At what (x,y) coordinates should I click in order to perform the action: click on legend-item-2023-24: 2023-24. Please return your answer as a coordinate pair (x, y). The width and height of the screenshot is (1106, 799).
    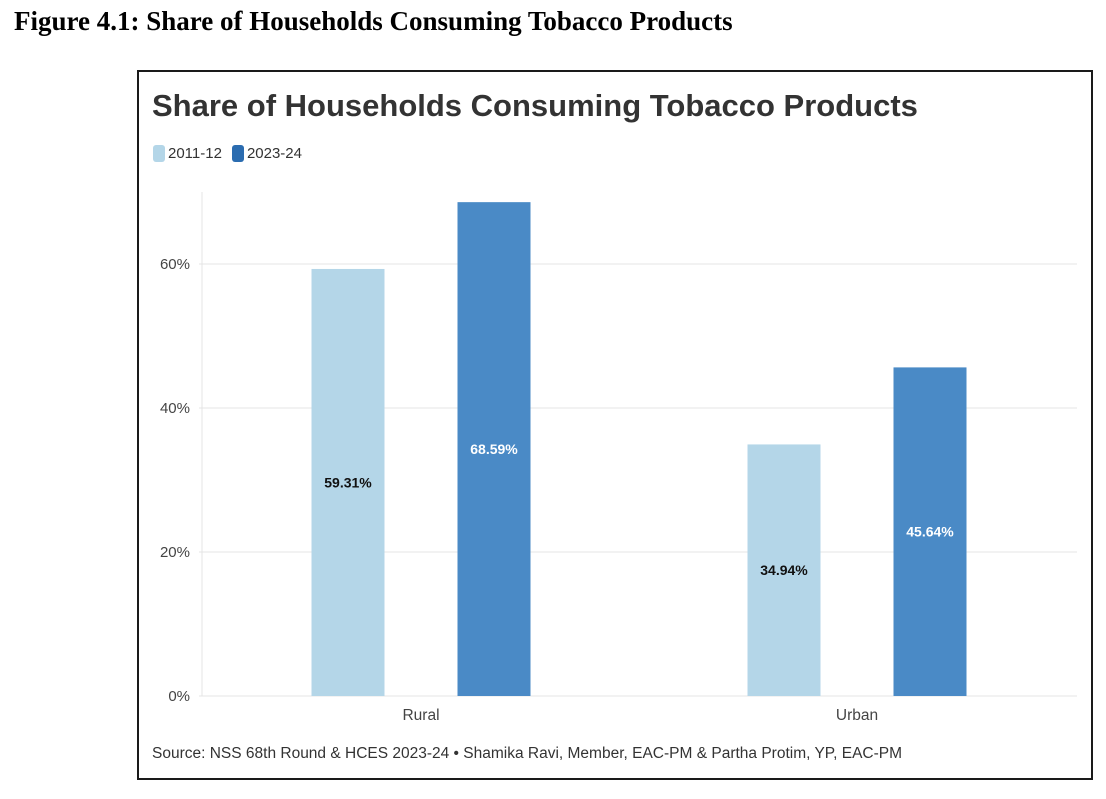
    Looking at the image, I should click on (266, 153).